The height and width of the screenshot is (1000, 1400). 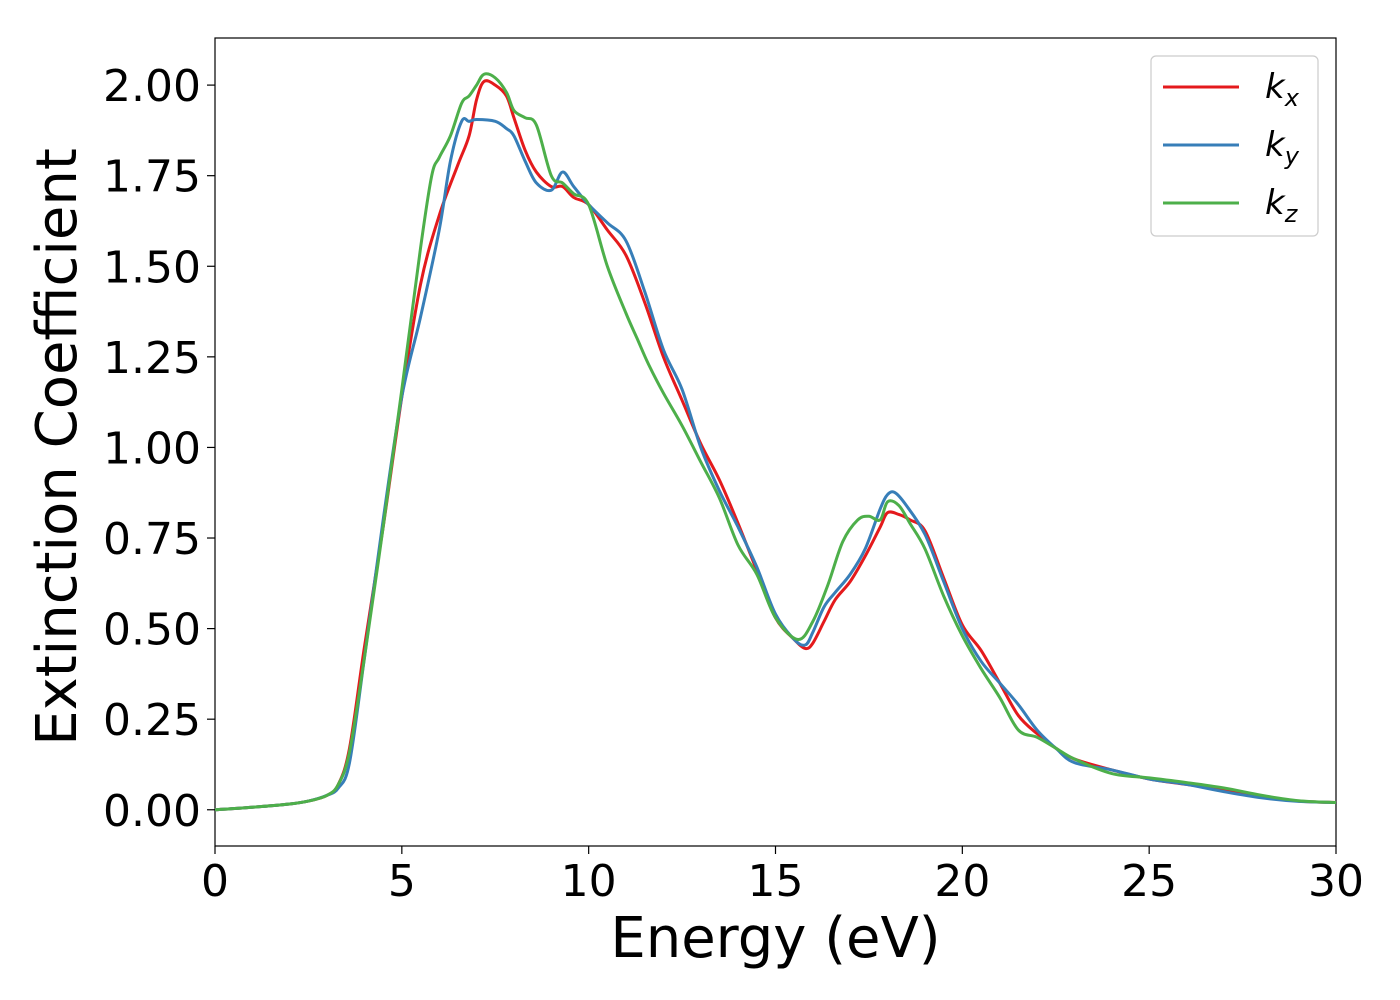 I want to click on x-tick-label: 20, so click(x=962, y=881).